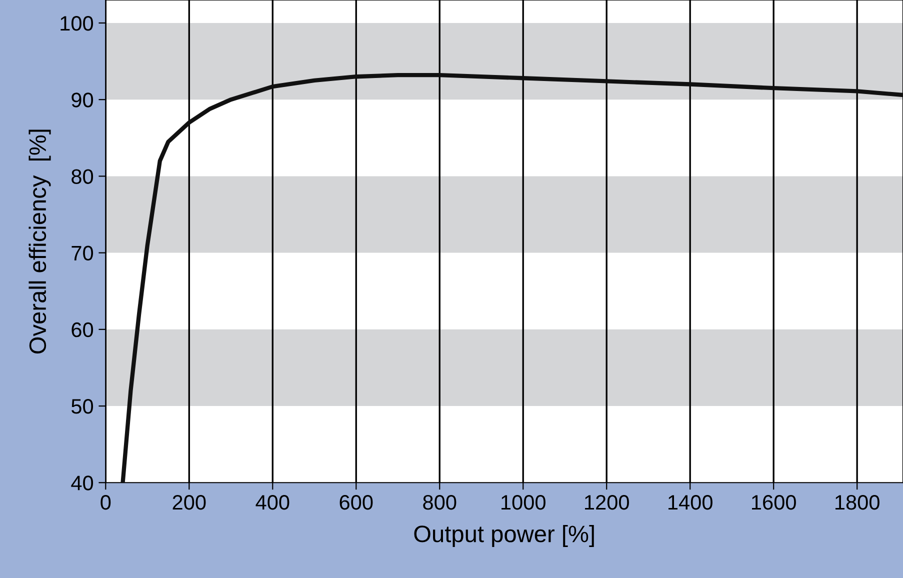 The width and height of the screenshot is (903, 578). I want to click on x-tick-label: 1400, so click(690, 502).